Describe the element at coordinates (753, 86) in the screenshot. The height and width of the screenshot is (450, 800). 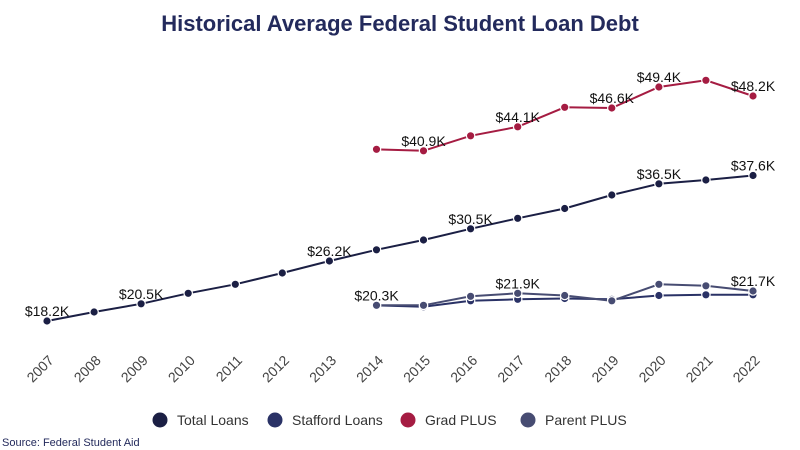
I see `data-label-grad-plus-2022: $48.2K` at that location.